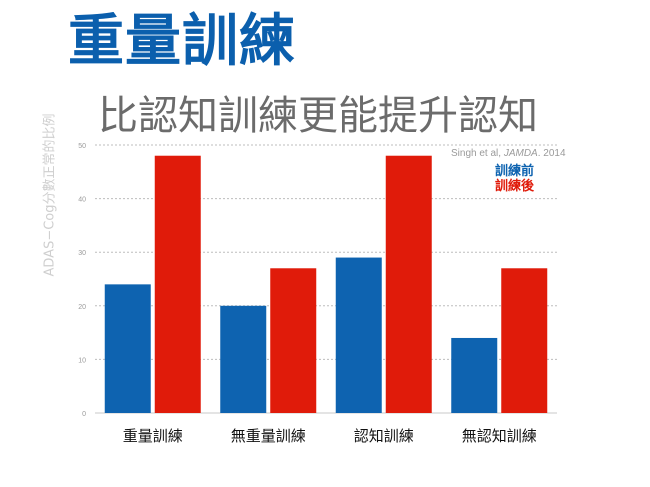 The width and height of the screenshot is (650, 487). I want to click on citation: Singh et al, JAMDA. 2014, so click(508, 153).